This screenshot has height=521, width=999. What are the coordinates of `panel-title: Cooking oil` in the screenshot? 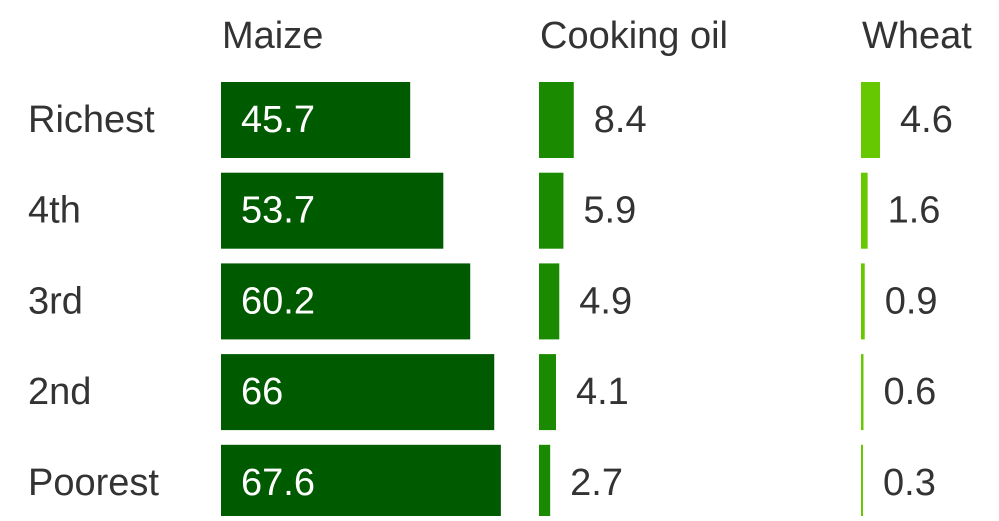 It's located at (634, 36).